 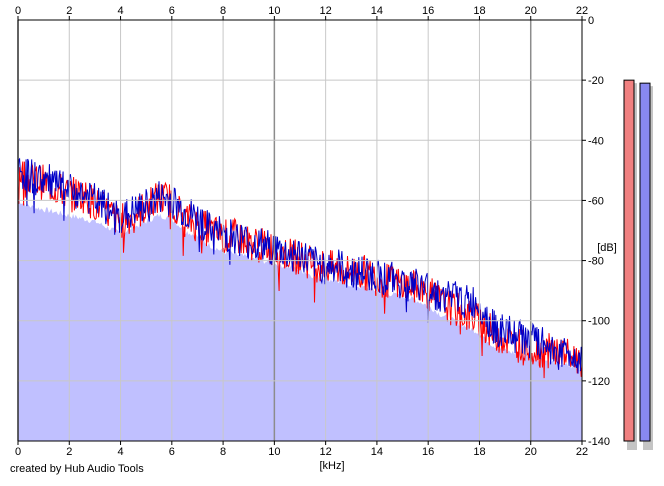 What do you see at coordinates (607, 248) in the screenshot?
I see `y-axis-label: [dB]` at bounding box center [607, 248].